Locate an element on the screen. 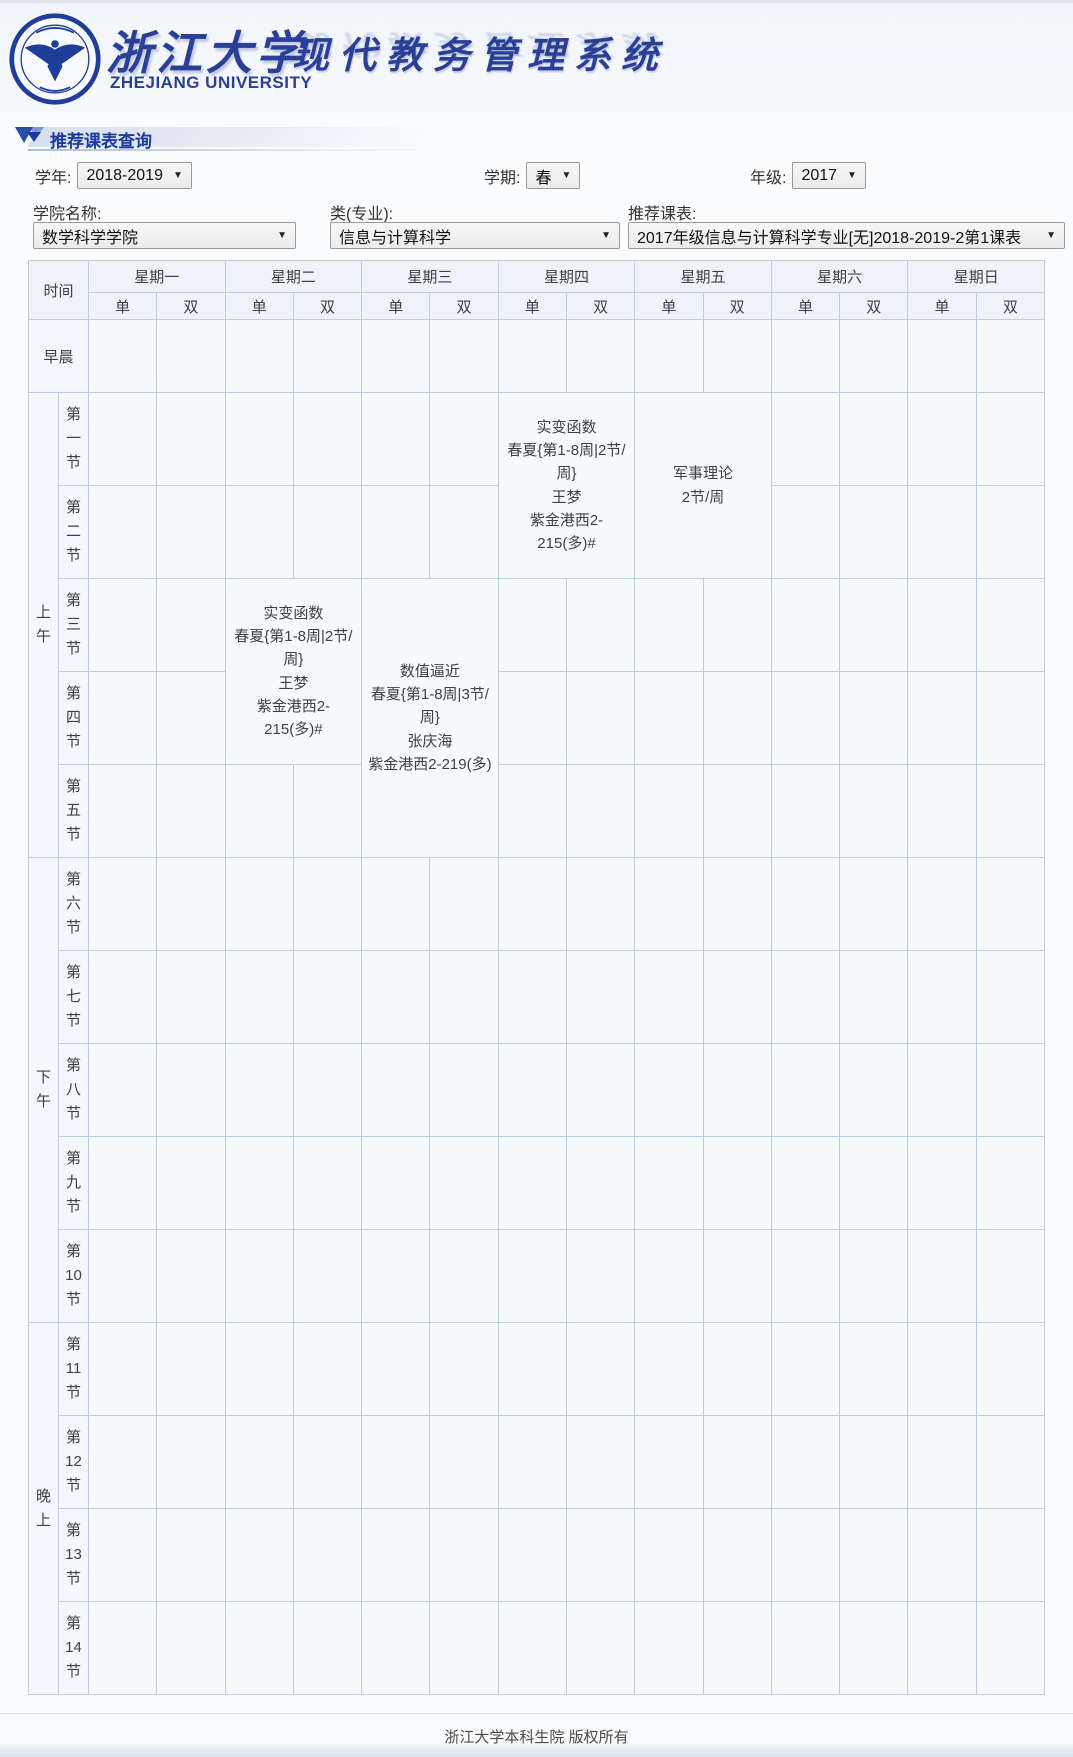  course-cell: 实变函数 春夏{第1-8周|2节/周} 王梦 紫金港西2-215(多)# is located at coordinates (293, 671).